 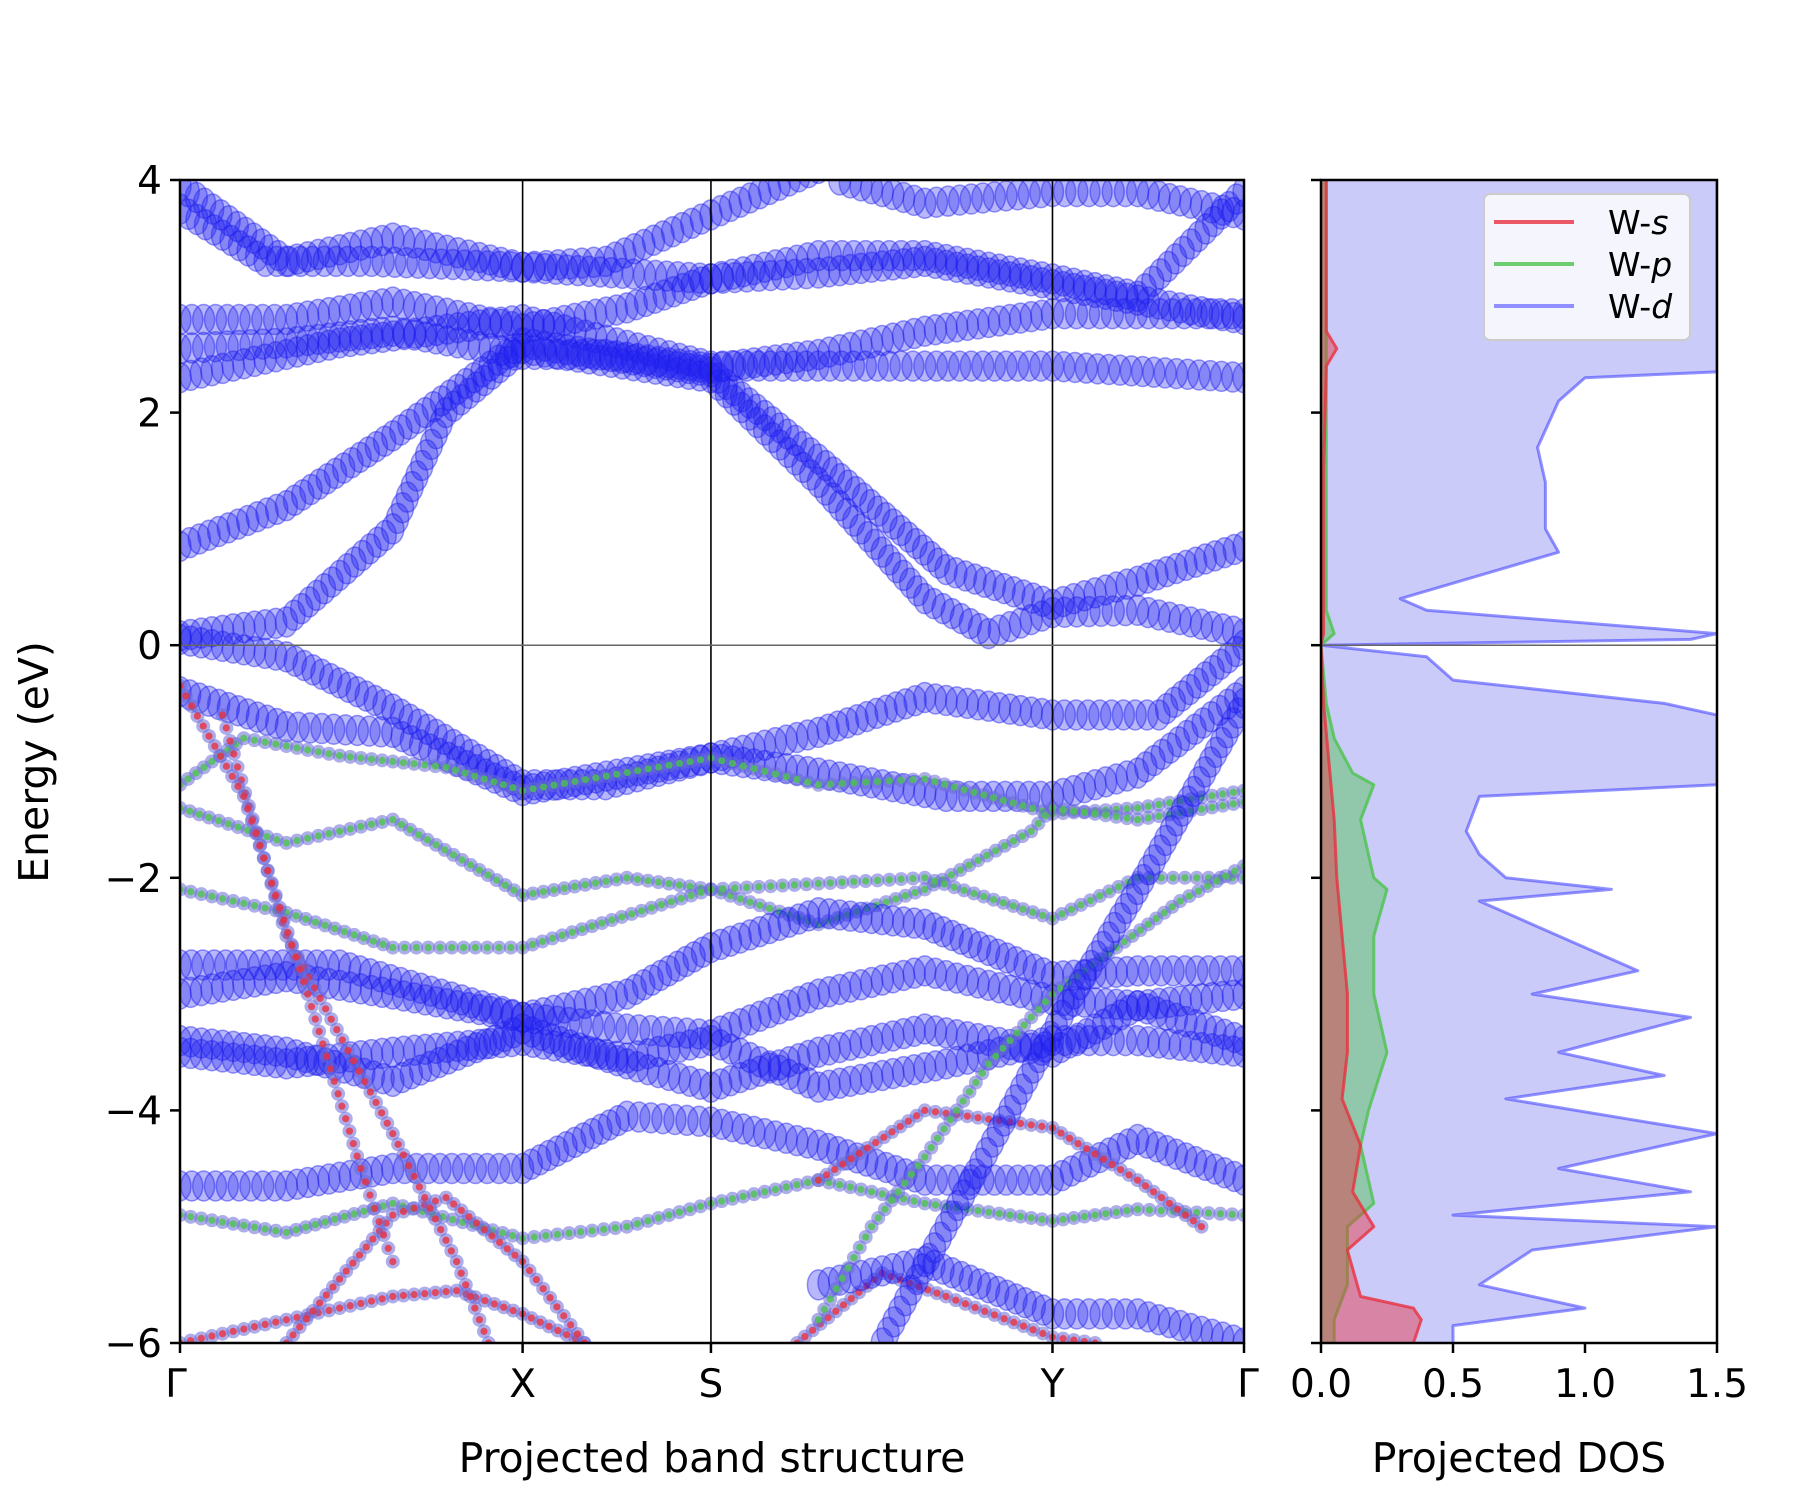 What do you see at coordinates (1052, 1384) in the screenshot?
I see `band-x-tick-label: Y` at bounding box center [1052, 1384].